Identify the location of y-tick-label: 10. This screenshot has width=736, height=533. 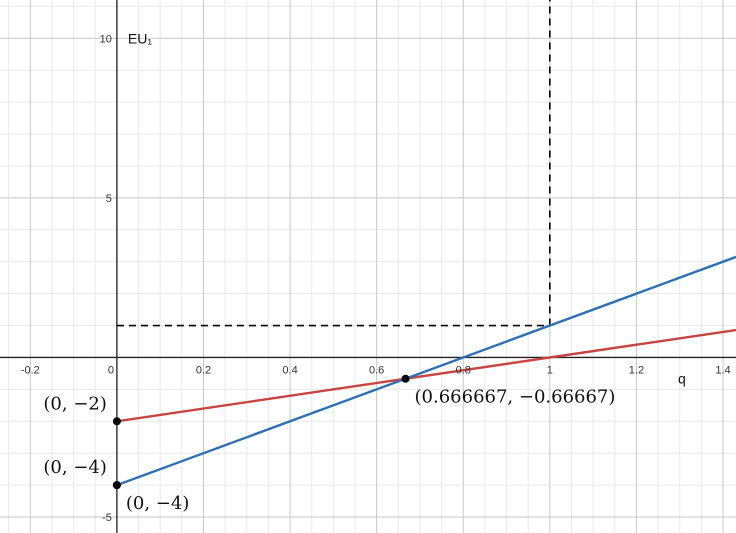
(106, 39).